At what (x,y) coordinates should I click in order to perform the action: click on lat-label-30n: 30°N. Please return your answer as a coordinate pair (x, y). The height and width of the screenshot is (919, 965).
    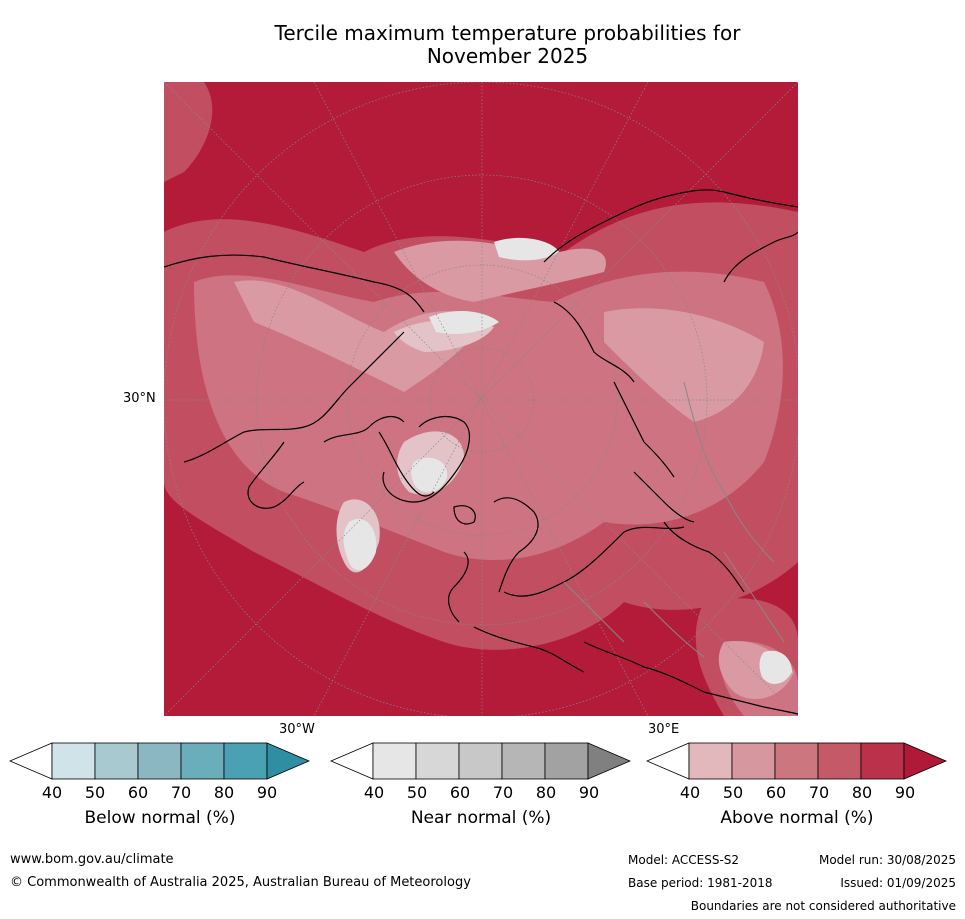
    Looking at the image, I should click on (139, 398).